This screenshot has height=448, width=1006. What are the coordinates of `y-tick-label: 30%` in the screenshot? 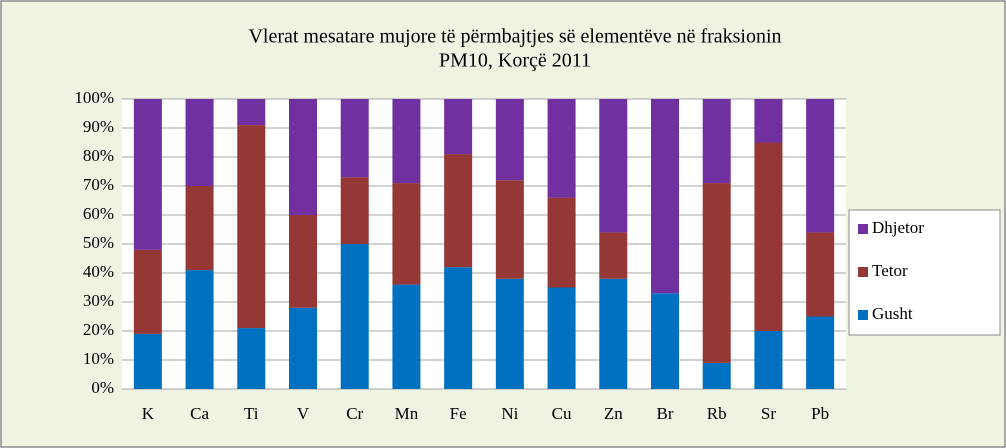 It's located at (98, 300).